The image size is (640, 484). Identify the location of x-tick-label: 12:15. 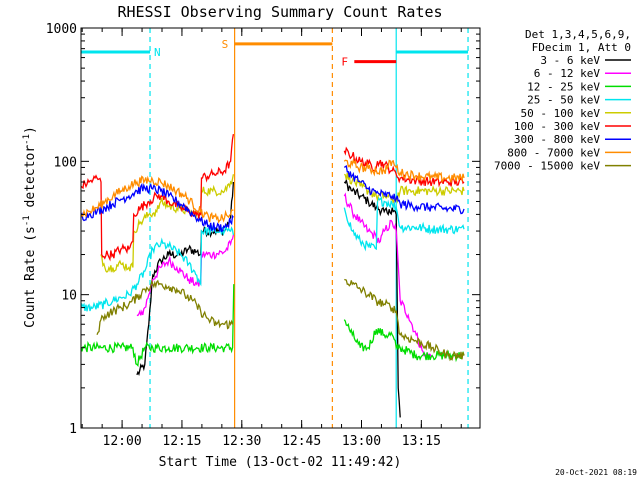
(181, 441).